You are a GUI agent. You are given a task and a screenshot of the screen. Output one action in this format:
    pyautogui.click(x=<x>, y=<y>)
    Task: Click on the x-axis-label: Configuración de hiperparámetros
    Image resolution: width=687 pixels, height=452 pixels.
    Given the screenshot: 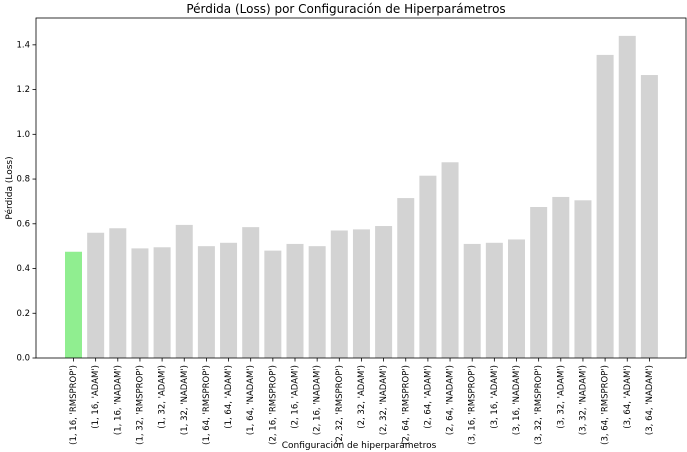 What is the action you would take?
    pyautogui.click(x=359, y=445)
    